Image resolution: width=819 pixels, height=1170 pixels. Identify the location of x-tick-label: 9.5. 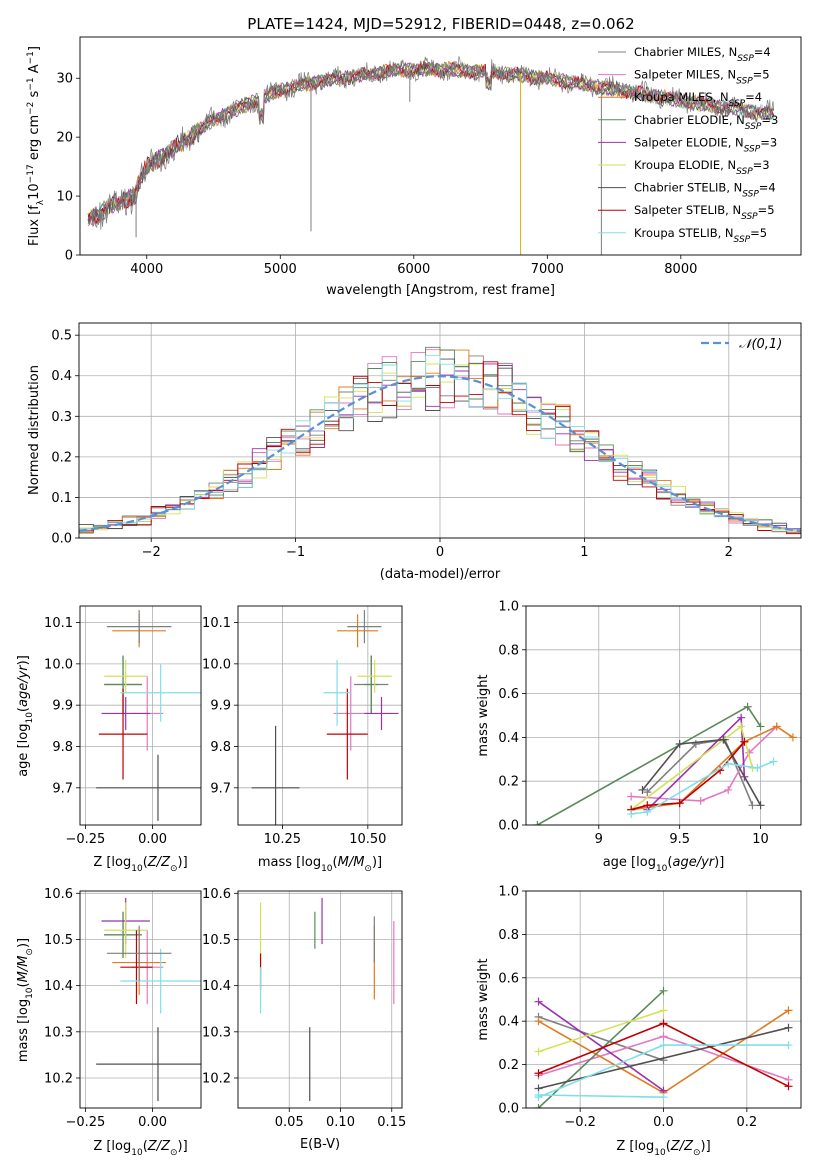
(679, 839).